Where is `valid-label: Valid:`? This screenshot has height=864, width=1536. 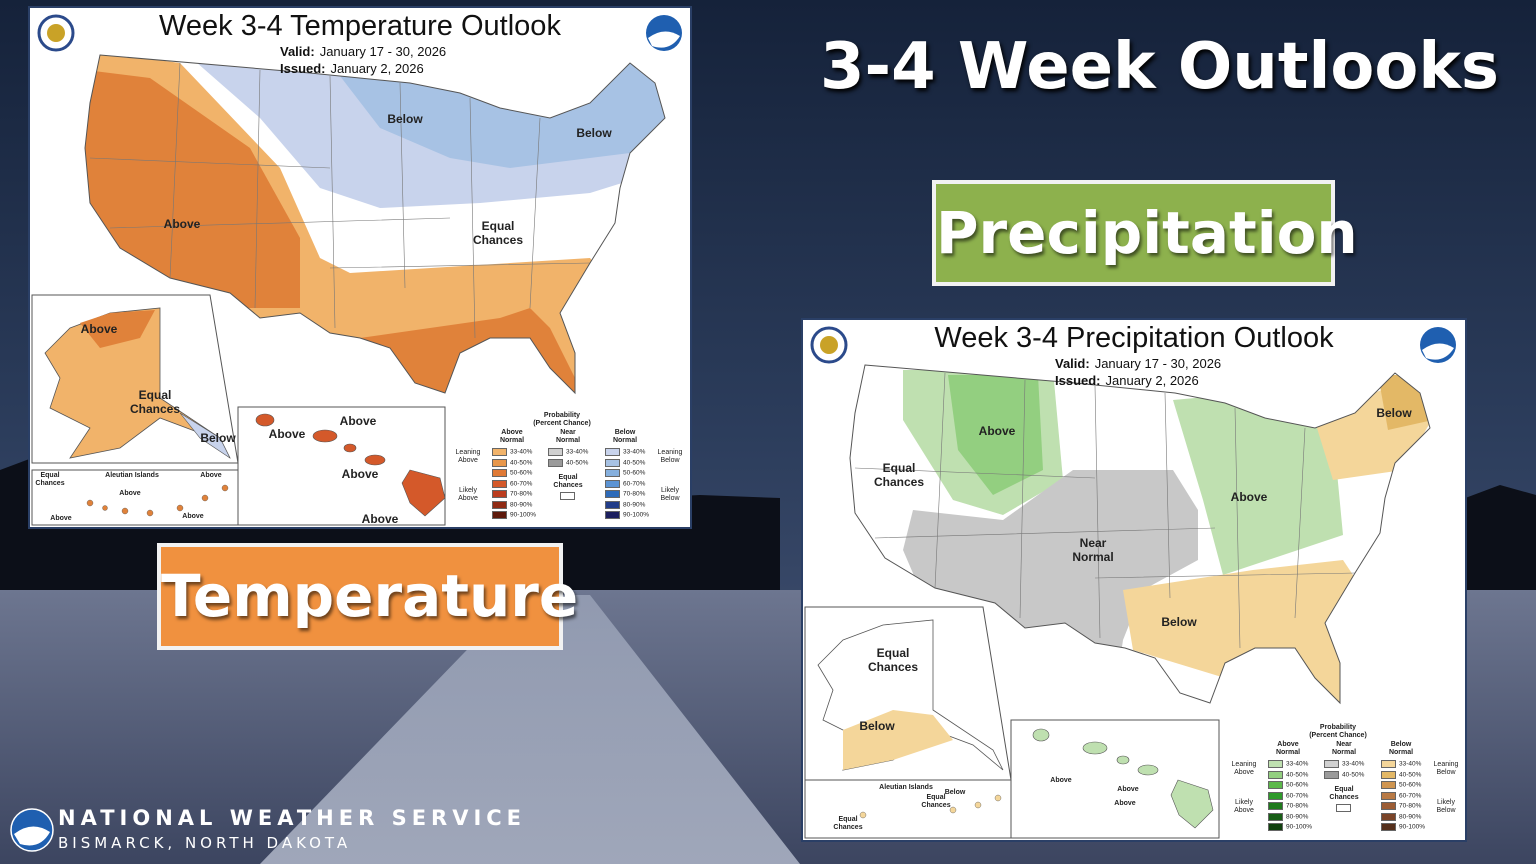 valid-label: Valid: is located at coordinates (1072, 363).